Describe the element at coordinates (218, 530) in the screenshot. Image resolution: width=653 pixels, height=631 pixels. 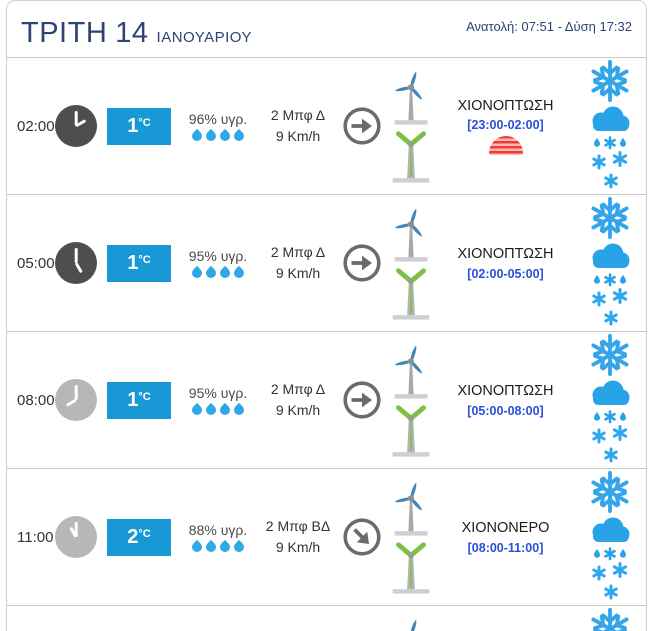
I see `humidity-label: 88% υγρ.` at that location.